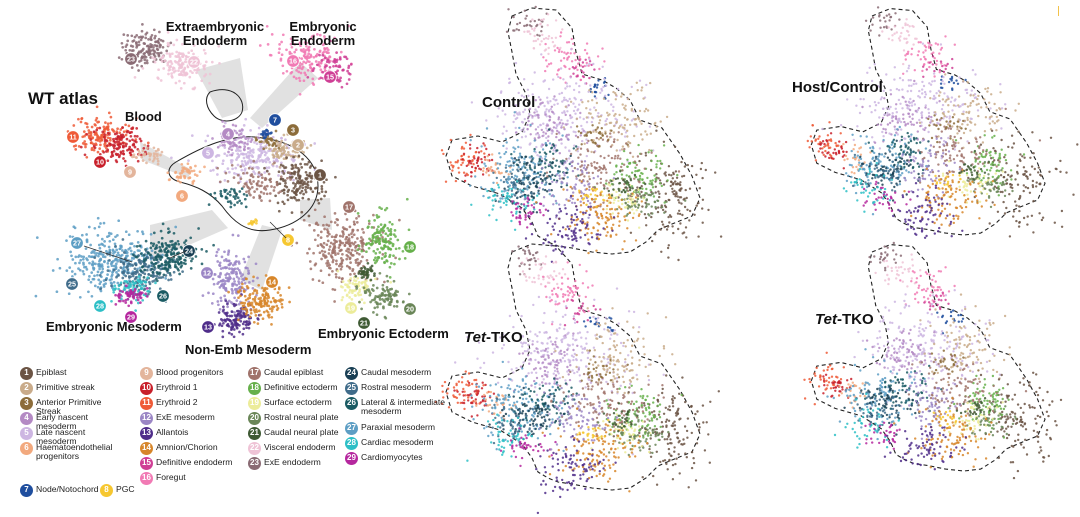  What do you see at coordinates (43, 373) in the screenshot?
I see `legend-item-1: 1 Epiblast` at bounding box center [43, 373].